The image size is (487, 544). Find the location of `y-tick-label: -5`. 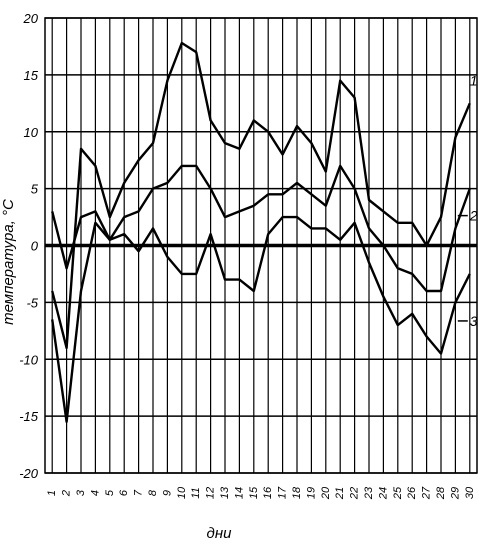

y-tick-label: -5 is located at coordinates (32, 302).